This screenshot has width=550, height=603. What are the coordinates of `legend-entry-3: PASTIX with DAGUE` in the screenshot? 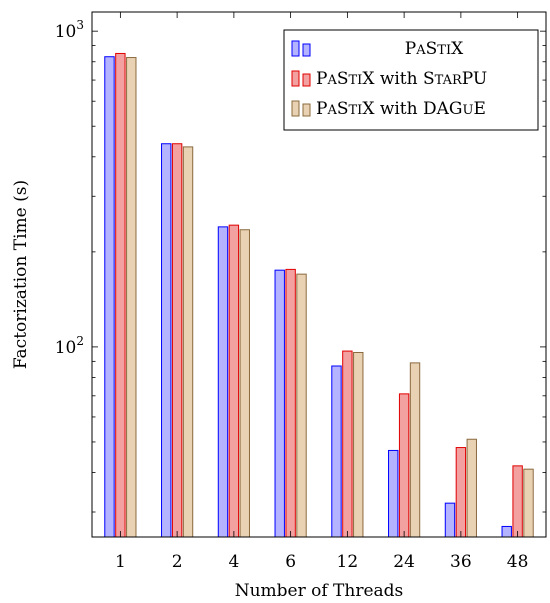 It's located at (388, 109).